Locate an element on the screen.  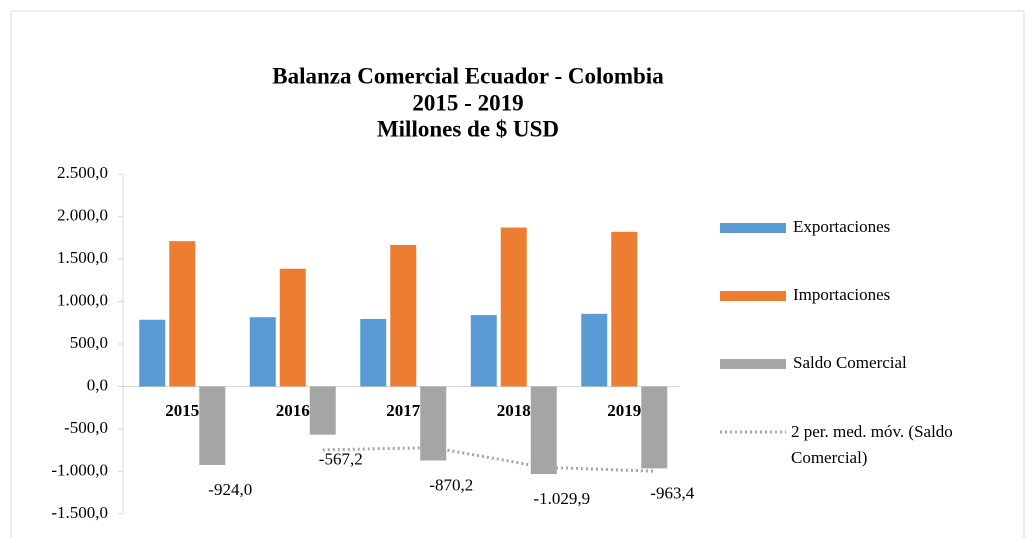
chart-title: Balanza Comercial Ecuador - Colombia is located at coordinates (468, 75).